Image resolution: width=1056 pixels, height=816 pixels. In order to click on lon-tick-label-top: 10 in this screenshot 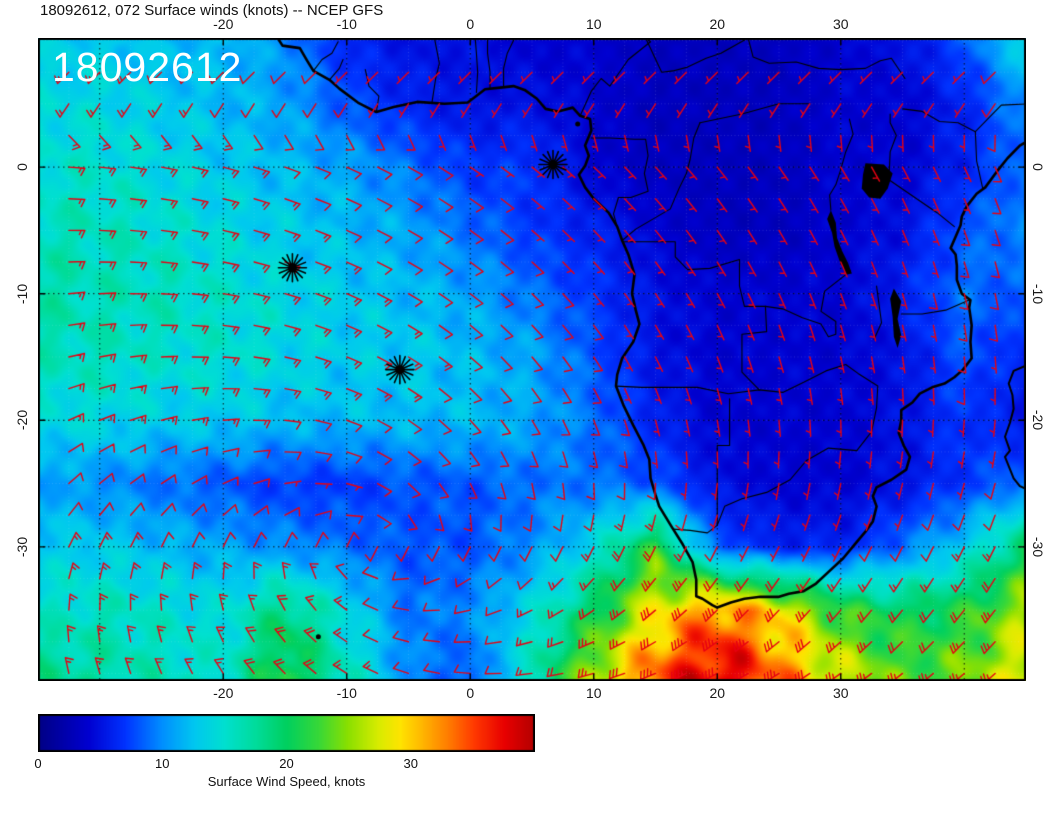, I will do `click(593, 24)`.